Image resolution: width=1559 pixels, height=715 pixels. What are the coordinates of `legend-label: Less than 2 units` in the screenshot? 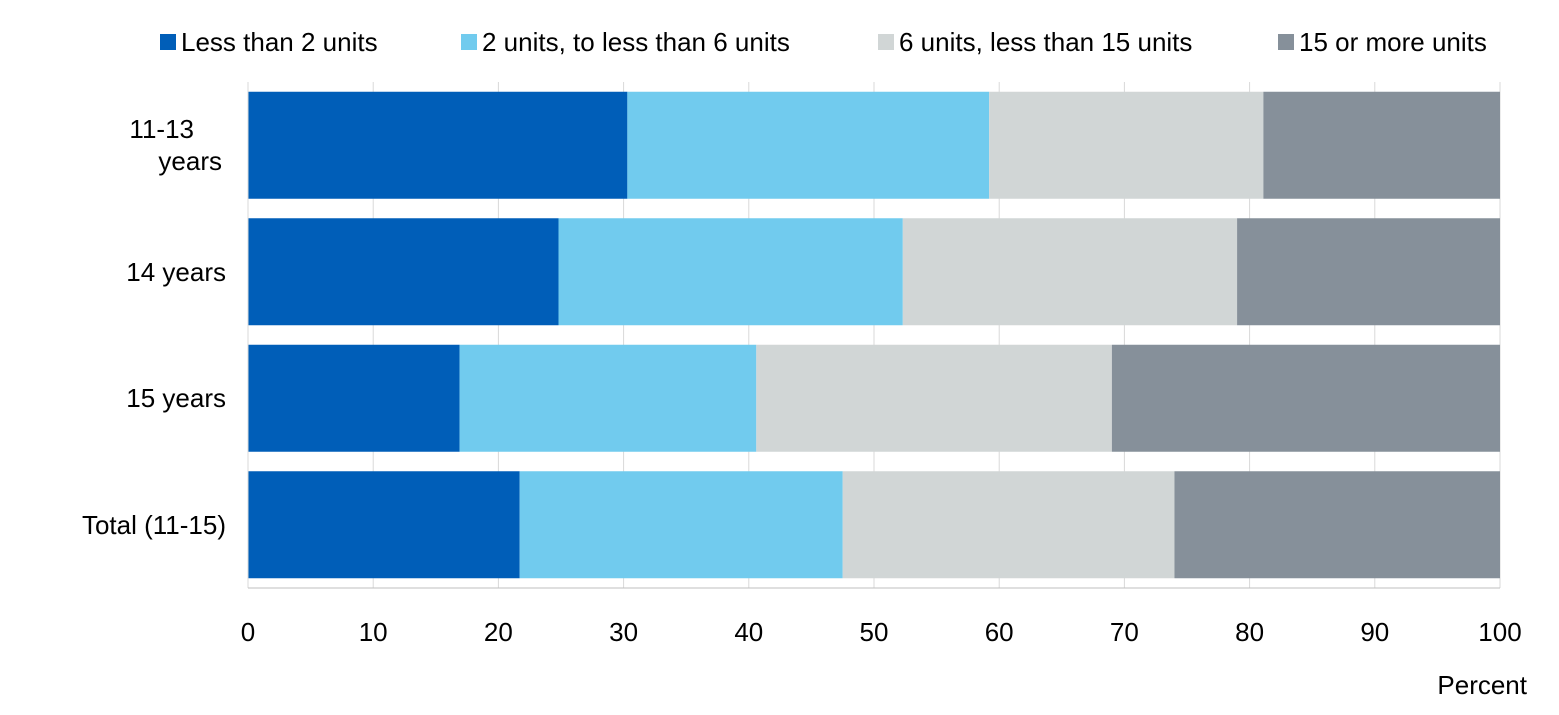 It's located at (279, 42).